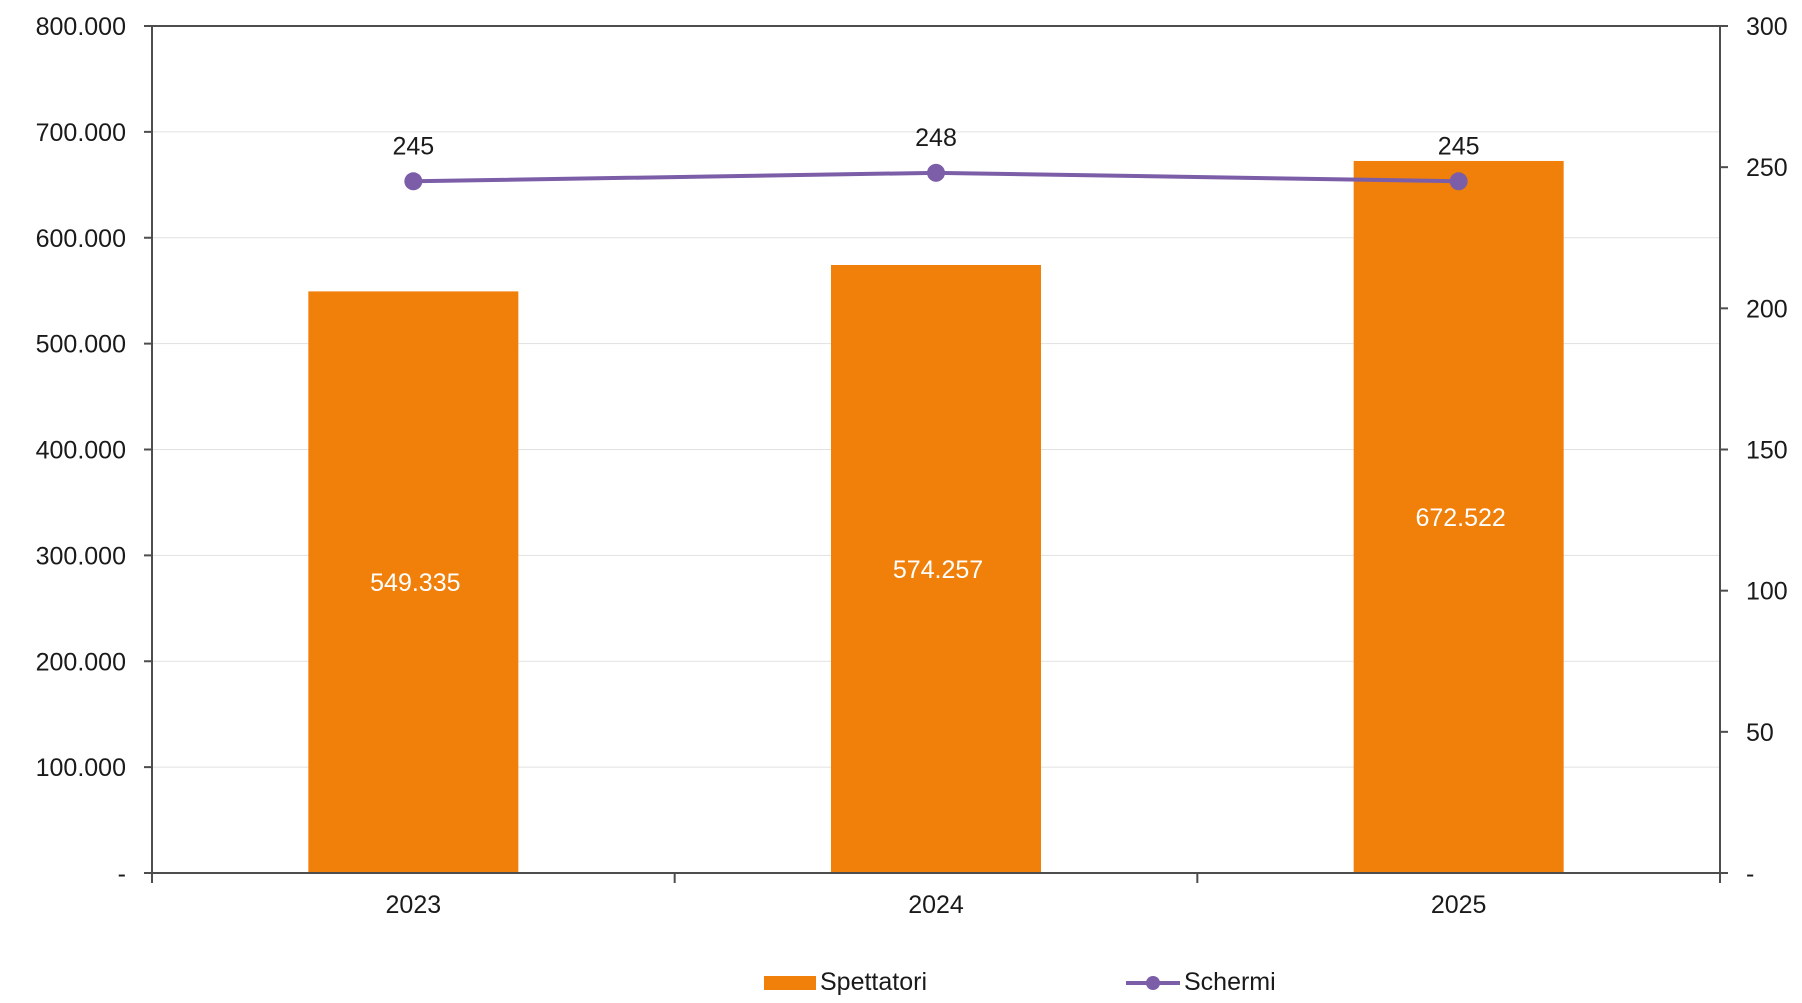  I want to click on right-tick-label: 150, so click(1767, 451).